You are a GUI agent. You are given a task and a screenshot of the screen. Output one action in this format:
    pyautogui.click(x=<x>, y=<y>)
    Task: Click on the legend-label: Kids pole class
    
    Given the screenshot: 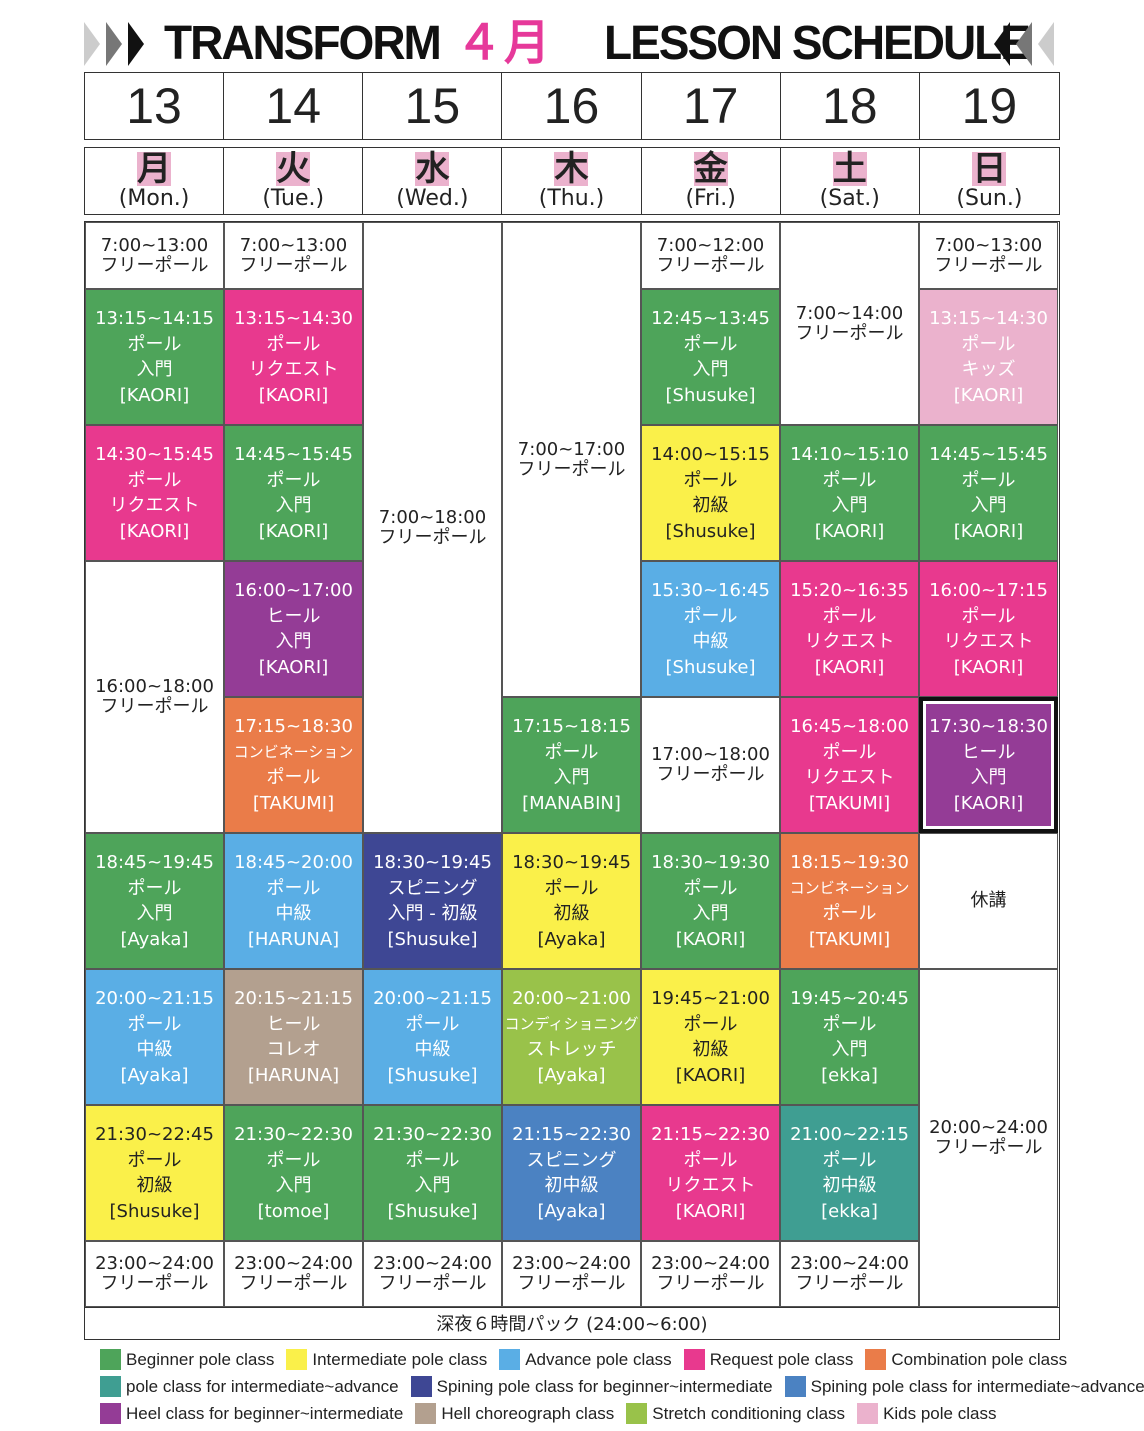 What is the action you would take?
    pyautogui.click(x=940, y=1413)
    